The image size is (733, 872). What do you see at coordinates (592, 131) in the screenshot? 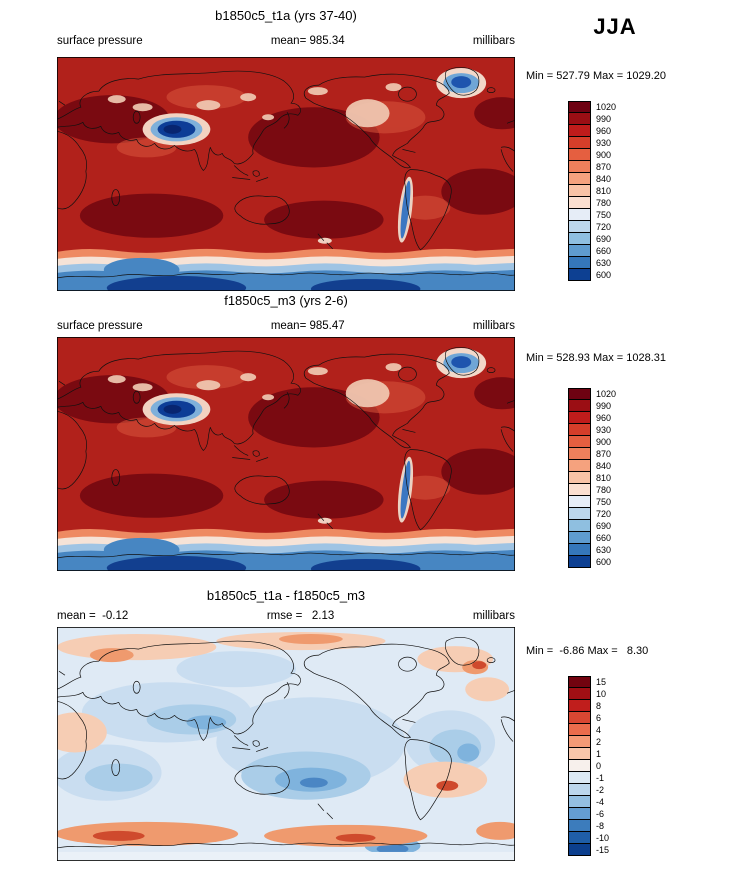
I see `colorbar-row: 960` at bounding box center [592, 131].